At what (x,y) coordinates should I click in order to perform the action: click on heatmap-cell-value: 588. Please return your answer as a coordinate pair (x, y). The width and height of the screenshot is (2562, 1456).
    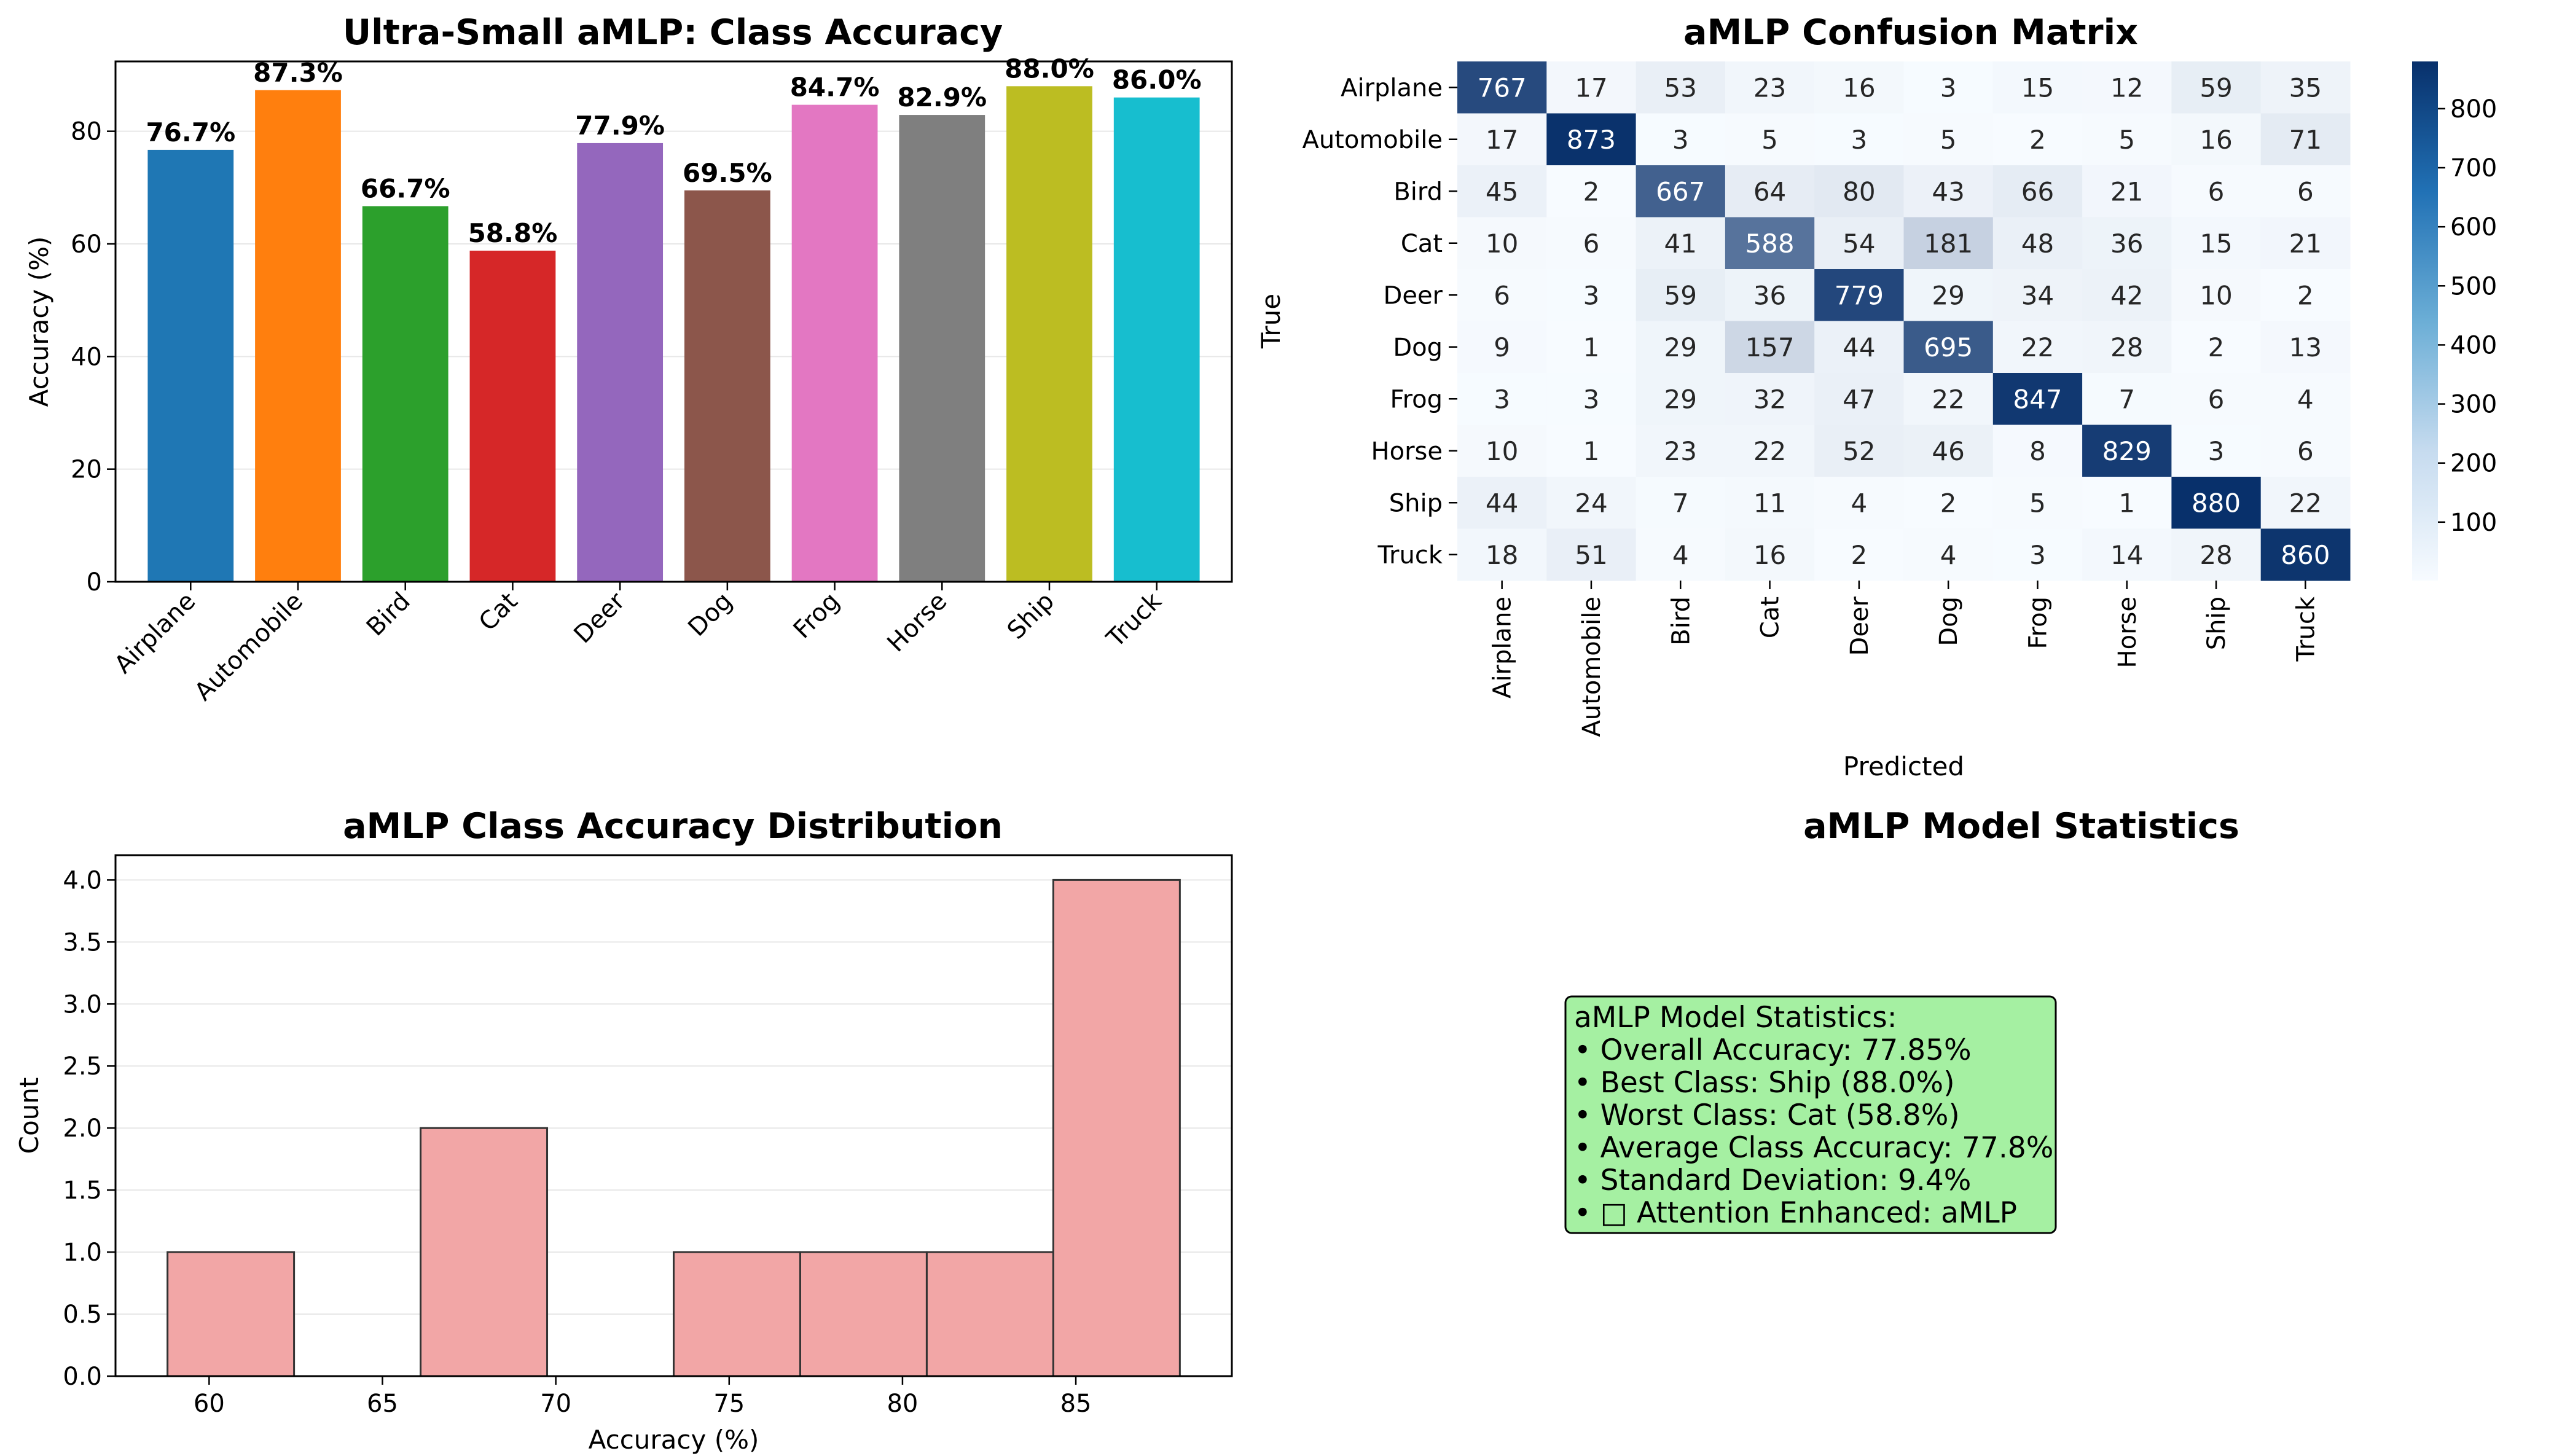
    Looking at the image, I should click on (1769, 244).